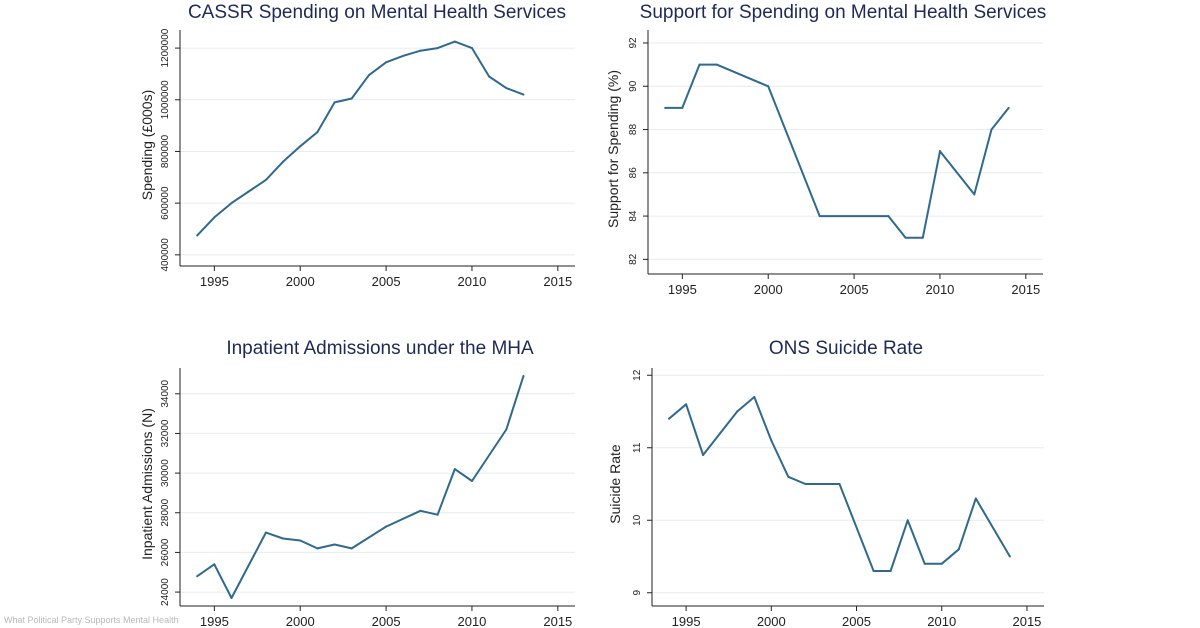 The image size is (1200, 628). I want to click on y-tick-label: 84, so click(633, 216).